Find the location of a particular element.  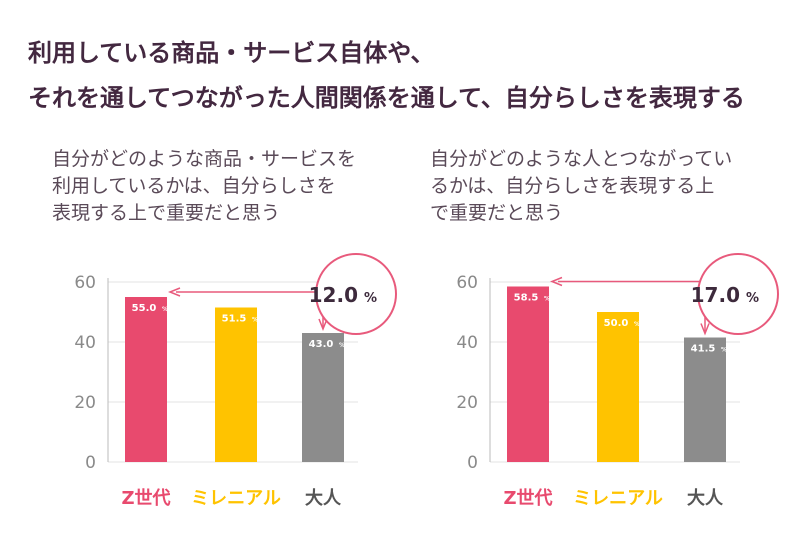

right-value-label-2: 50.0 is located at coordinates (616, 323).